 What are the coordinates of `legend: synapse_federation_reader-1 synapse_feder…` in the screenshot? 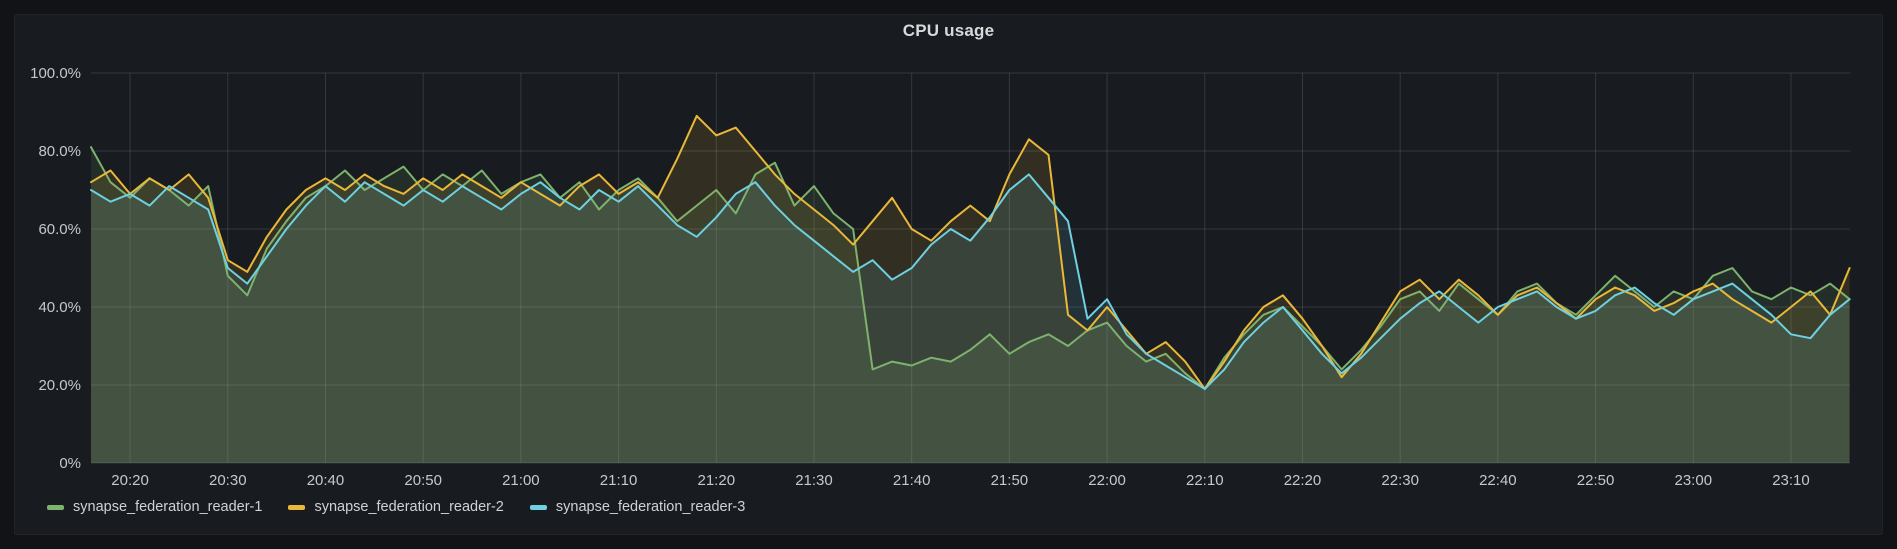 It's located at (964, 507).